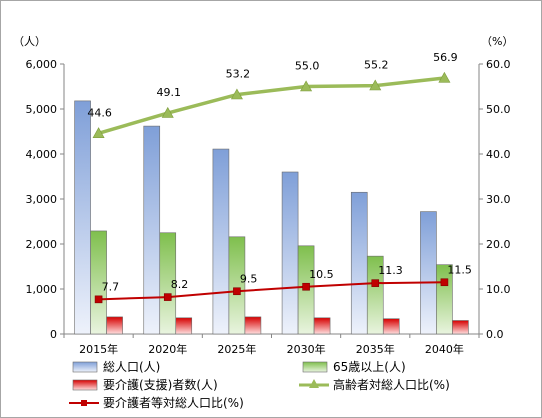 This screenshot has width=542, height=418. What do you see at coordinates (391, 384) in the screenshot?
I see `legend-label-3: 高齢者対総人口比(%)` at bounding box center [391, 384].